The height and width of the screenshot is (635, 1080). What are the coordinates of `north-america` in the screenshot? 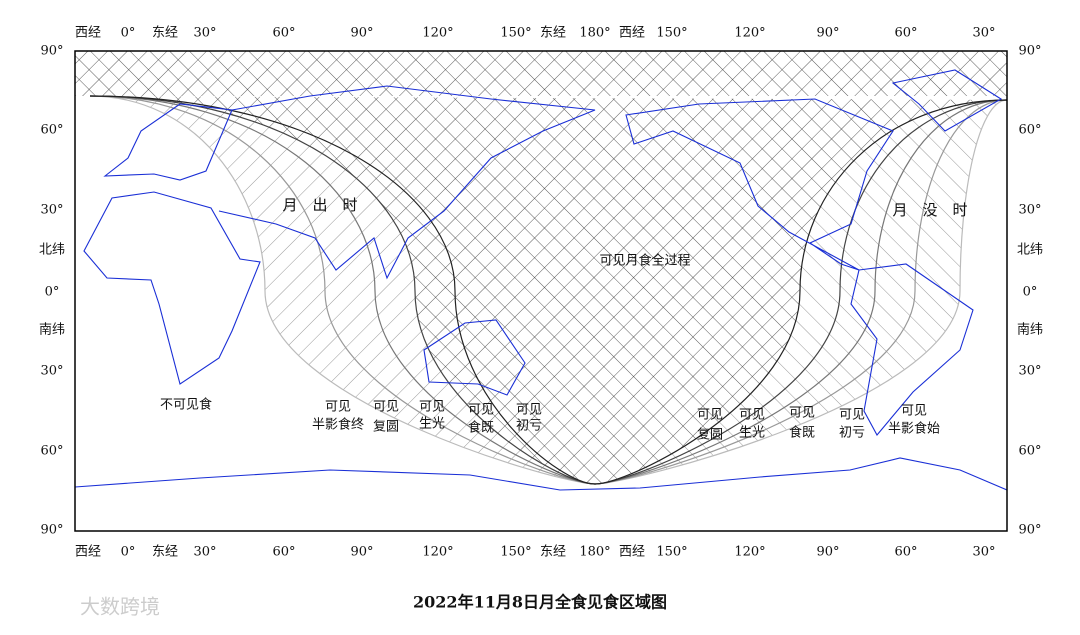 It's located at (759, 184).